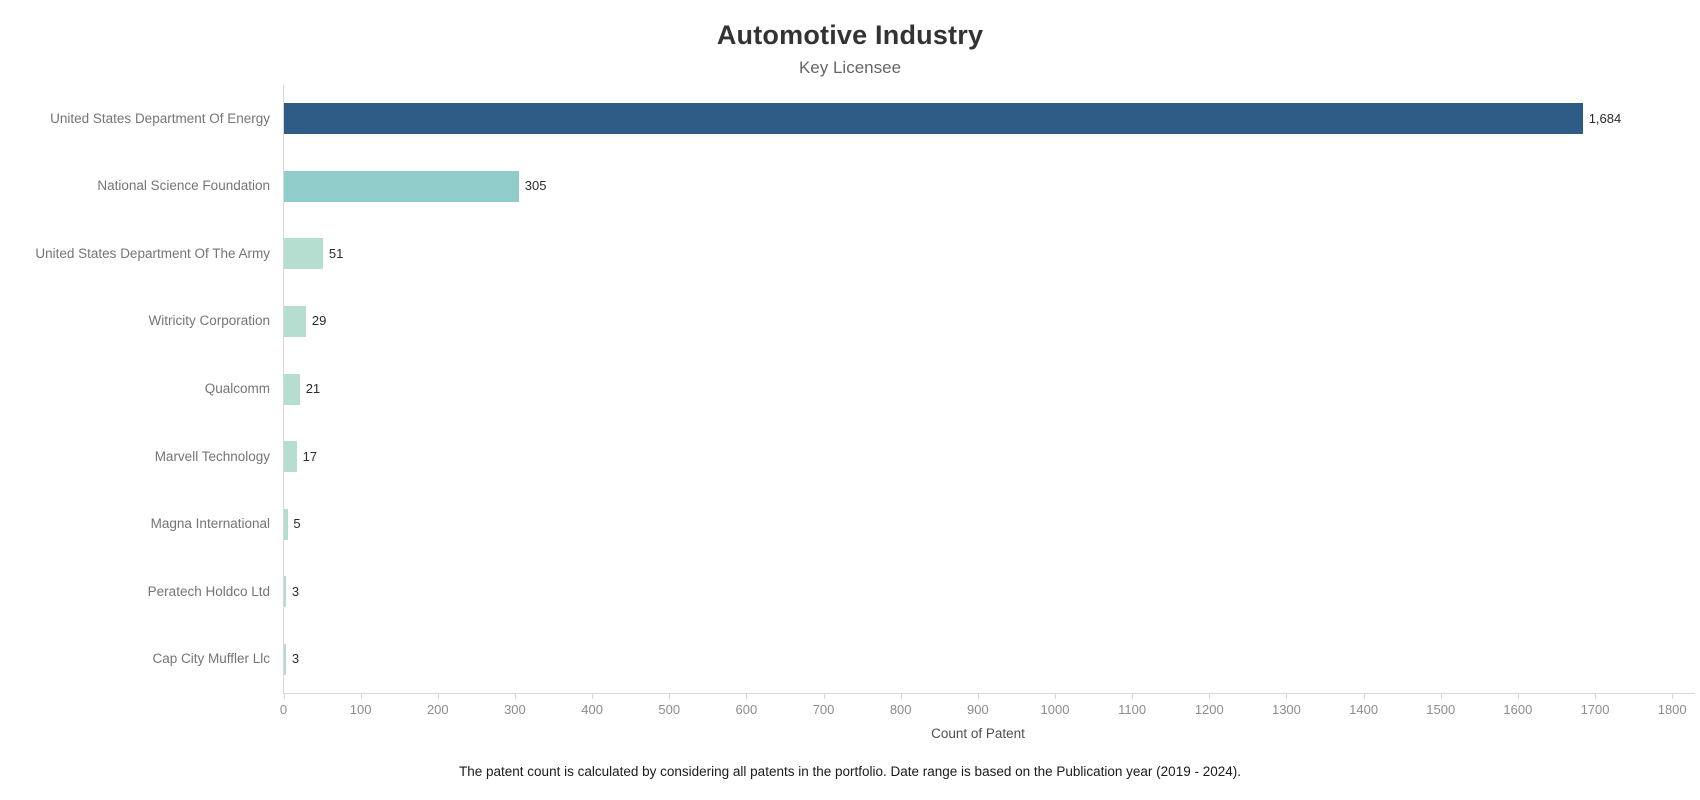 This screenshot has width=1700, height=800. Describe the element at coordinates (1441, 709) in the screenshot. I see `x-axis-tick-label: 1500` at that location.